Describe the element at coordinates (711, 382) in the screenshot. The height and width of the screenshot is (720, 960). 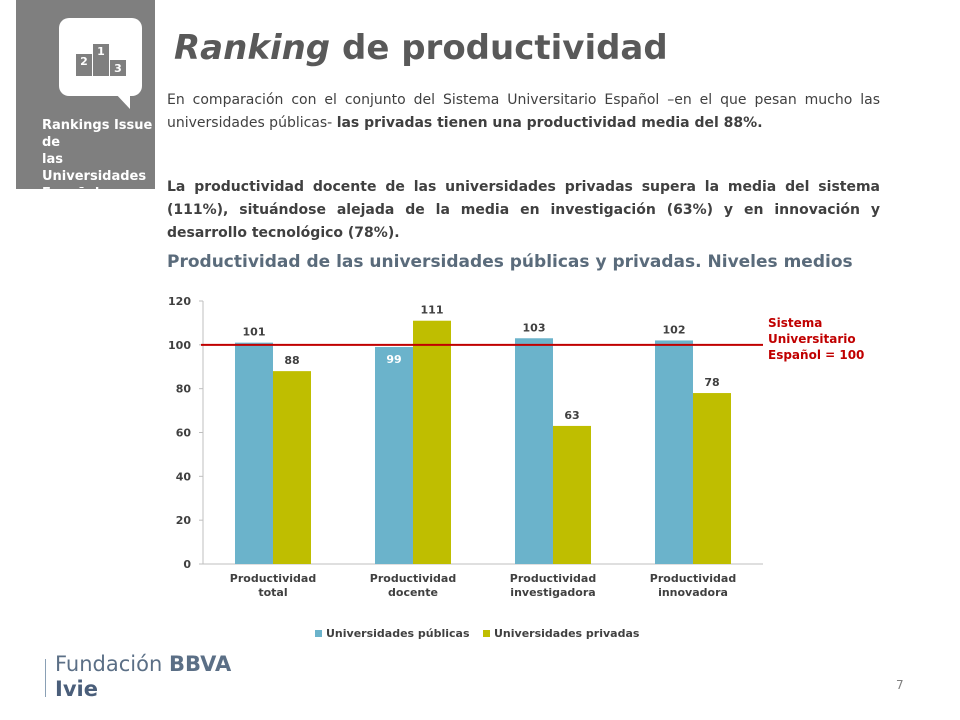
I see `data-label: 78` at that location.